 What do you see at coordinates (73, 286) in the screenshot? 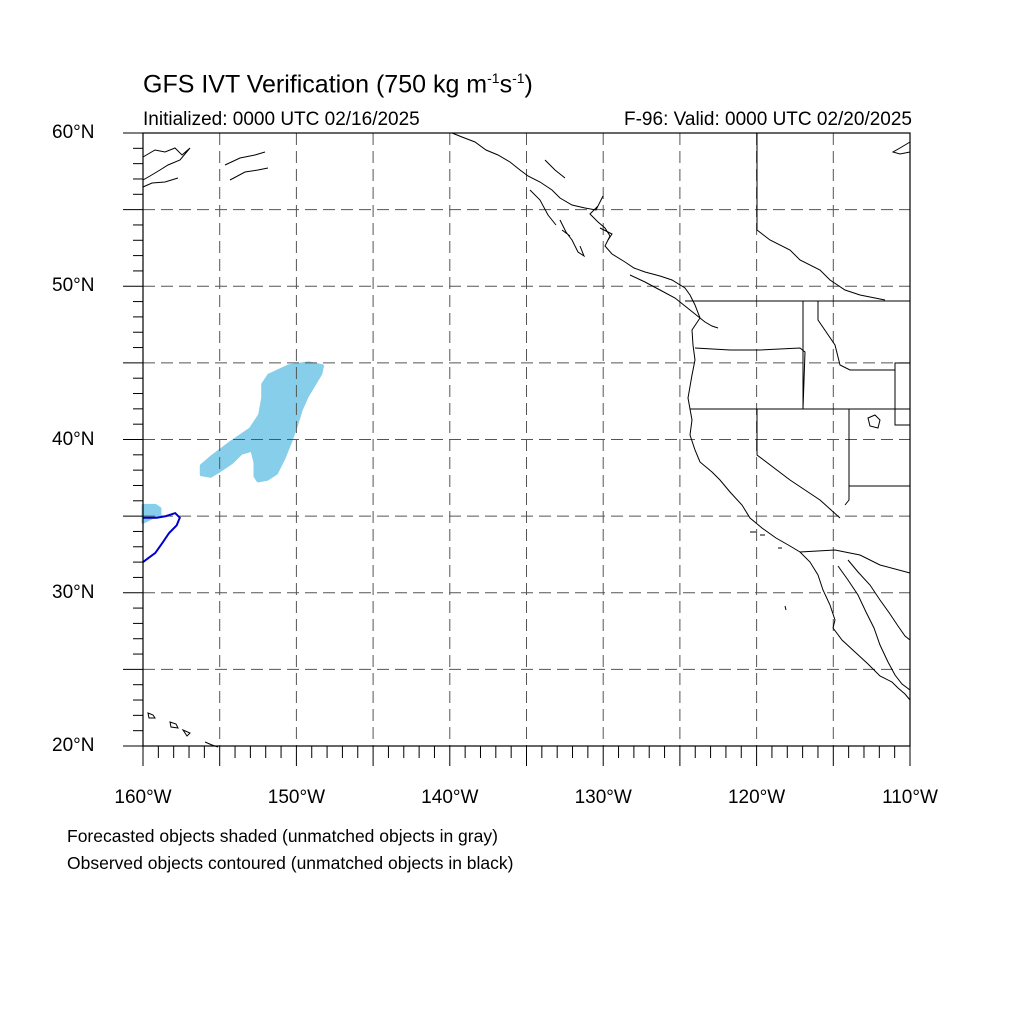
I see `lat-label: 50°N` at bounding box center [73, 286].